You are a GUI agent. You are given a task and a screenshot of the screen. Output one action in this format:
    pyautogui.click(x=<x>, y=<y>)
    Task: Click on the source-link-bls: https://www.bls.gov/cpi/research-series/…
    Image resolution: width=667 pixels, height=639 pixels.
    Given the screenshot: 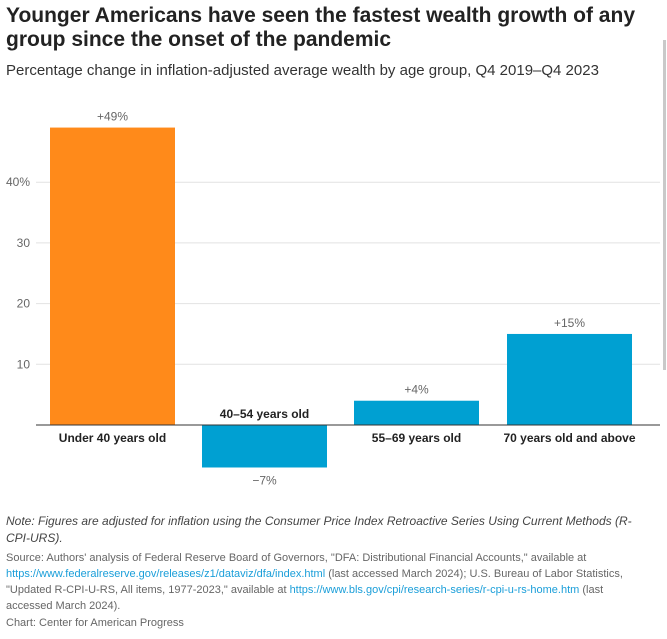 What is the action you would take?
    pyautogui.click(x=434, y=590)
    